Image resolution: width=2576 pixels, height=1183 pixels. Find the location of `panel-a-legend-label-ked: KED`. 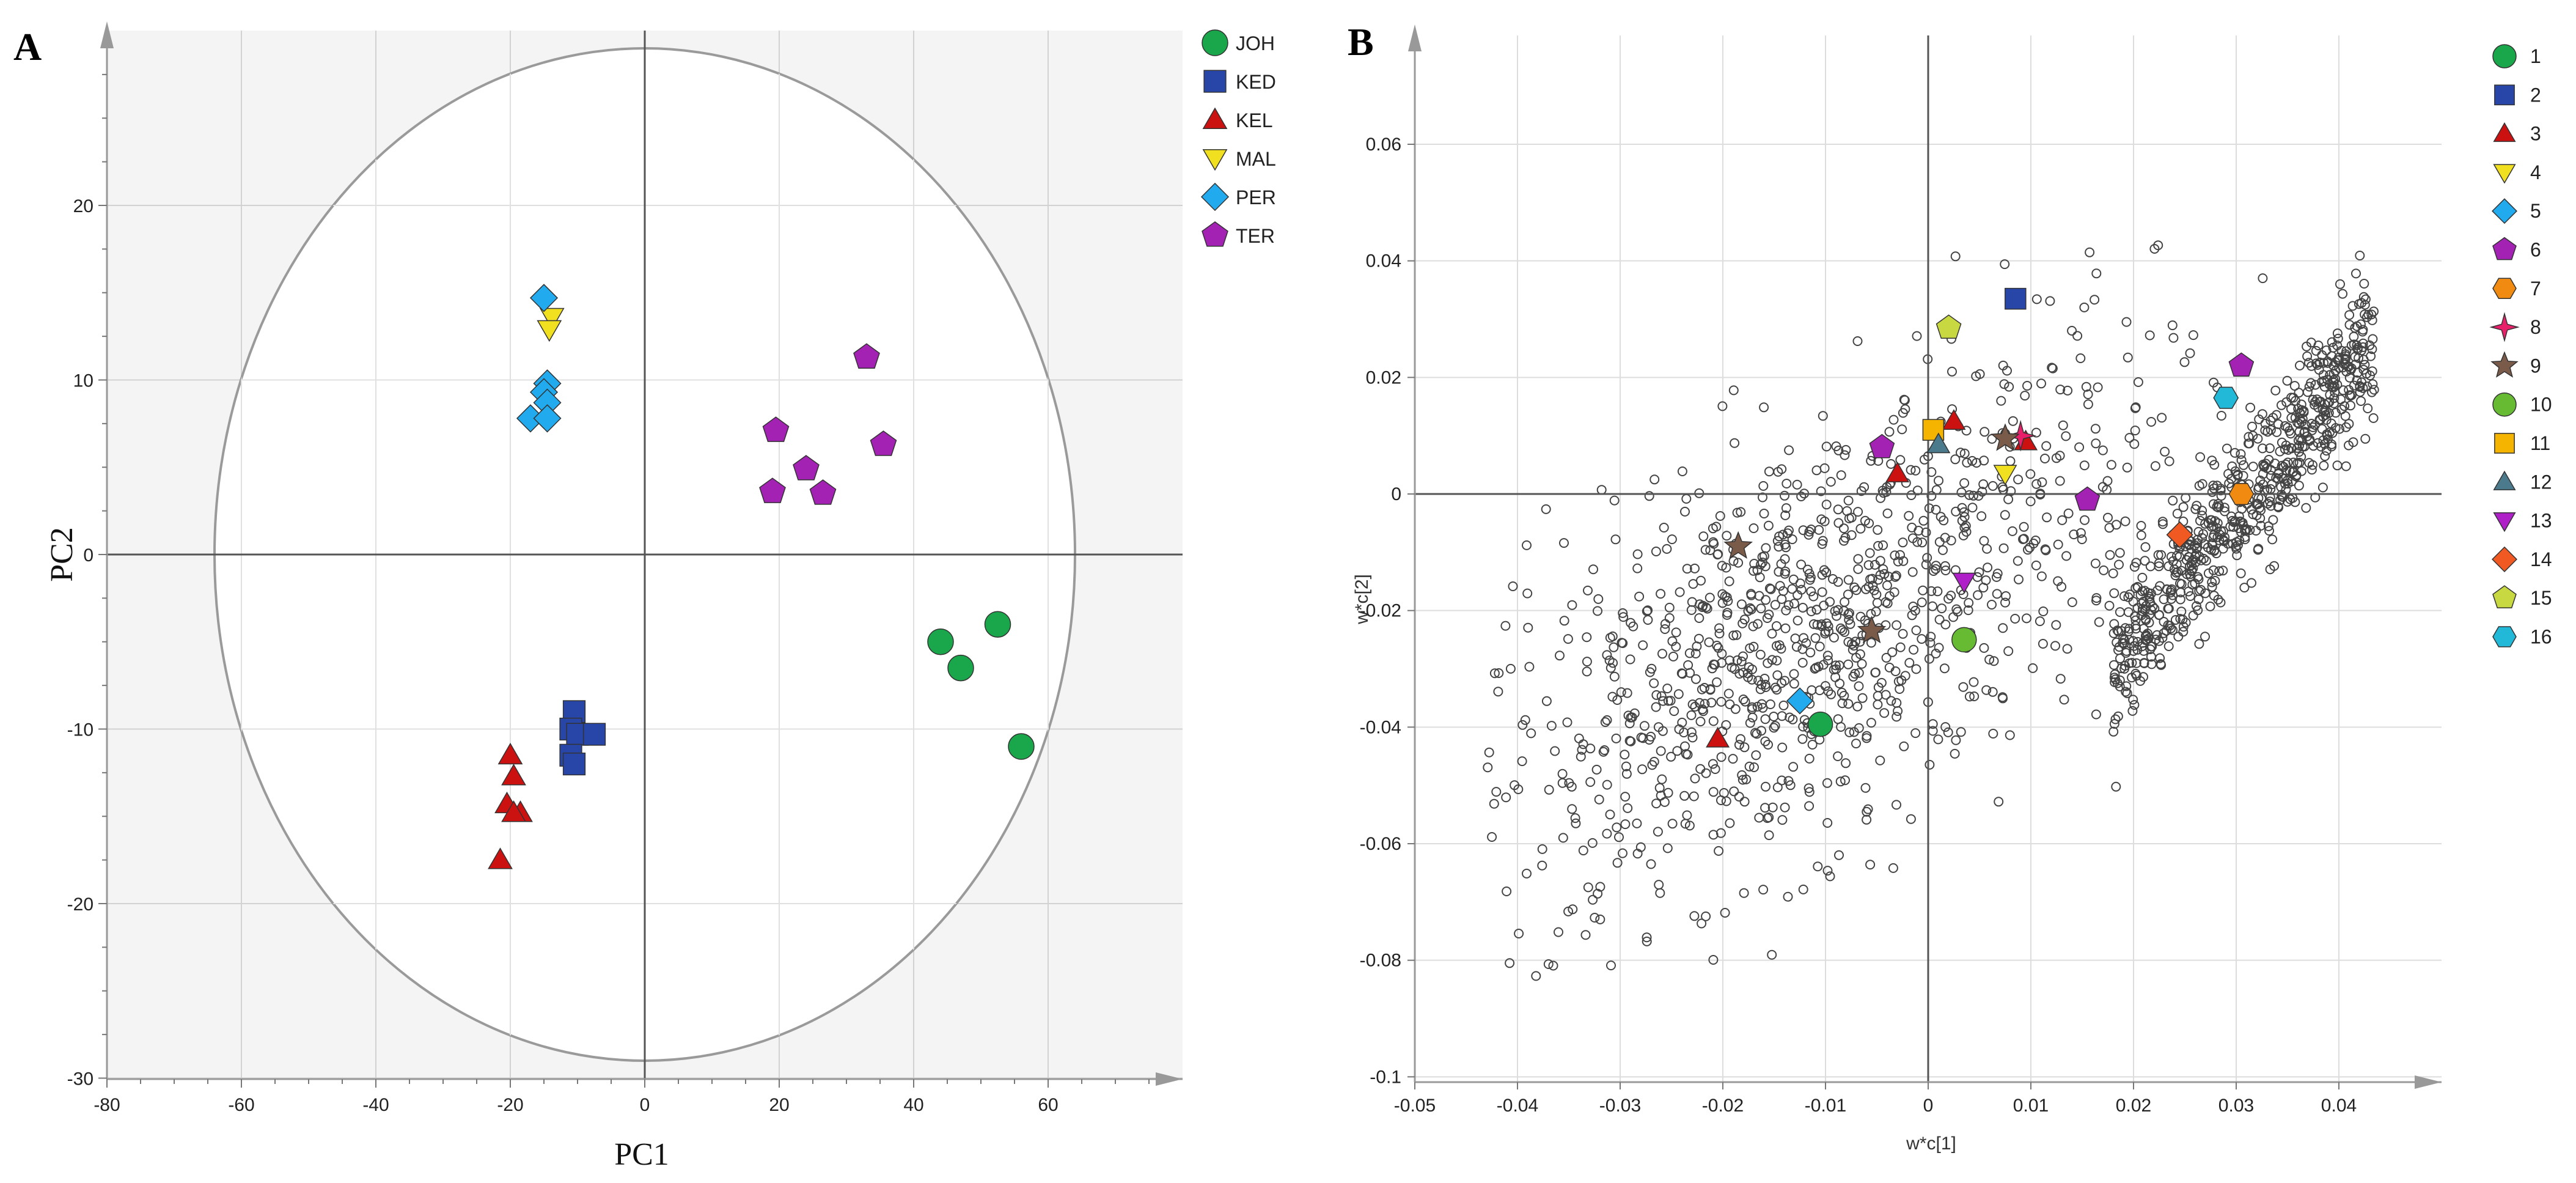

panel-a-legend-label-ked: KED is located at coordinates (1256, 82).